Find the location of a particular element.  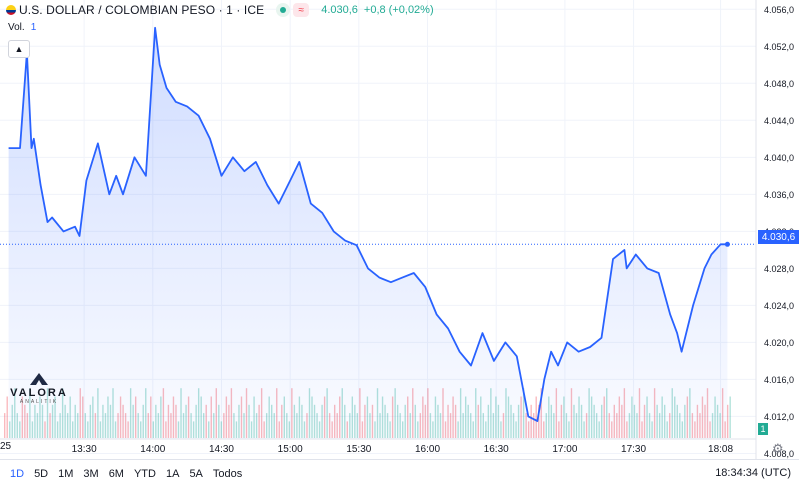

logo-sub: ANALITIK is located at coordinates (39, 402).